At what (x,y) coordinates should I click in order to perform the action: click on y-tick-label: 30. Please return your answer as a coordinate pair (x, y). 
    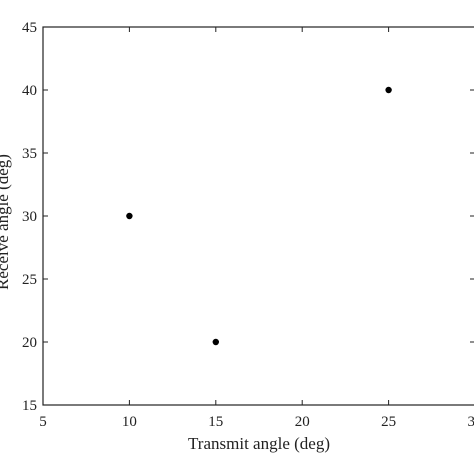
    Looking at the image, I should click on (29, 217).